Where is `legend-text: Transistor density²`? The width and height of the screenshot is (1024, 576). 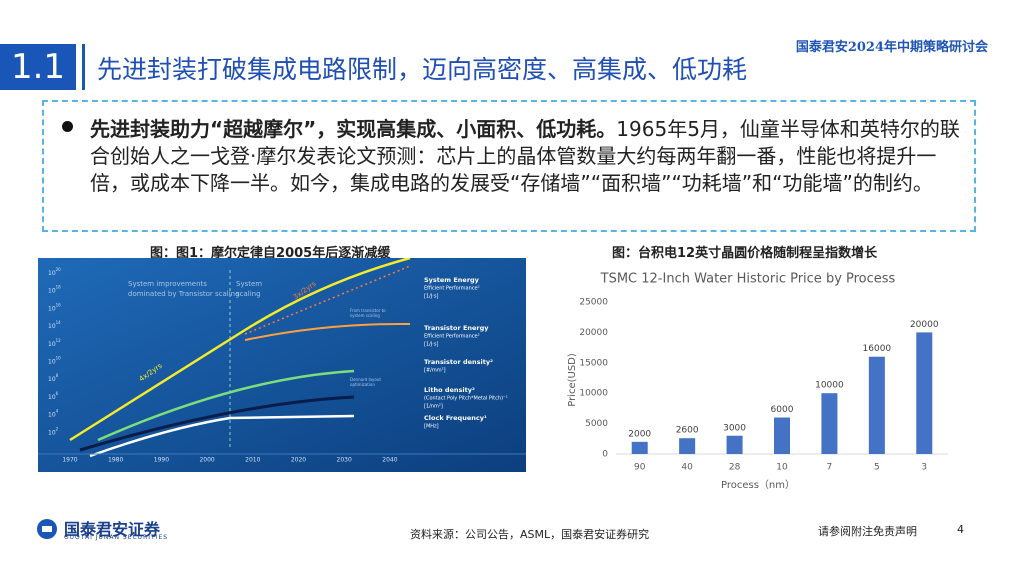 legend-text: Transistor density² is located at coordinates (458, 362).